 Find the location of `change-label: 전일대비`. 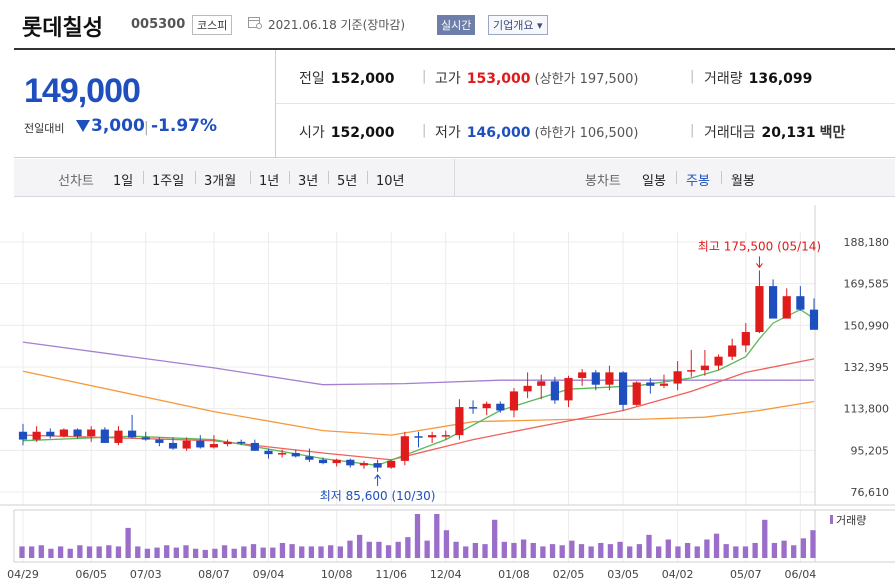

change-label: 전일대비 is located at coordinates (44, 128).